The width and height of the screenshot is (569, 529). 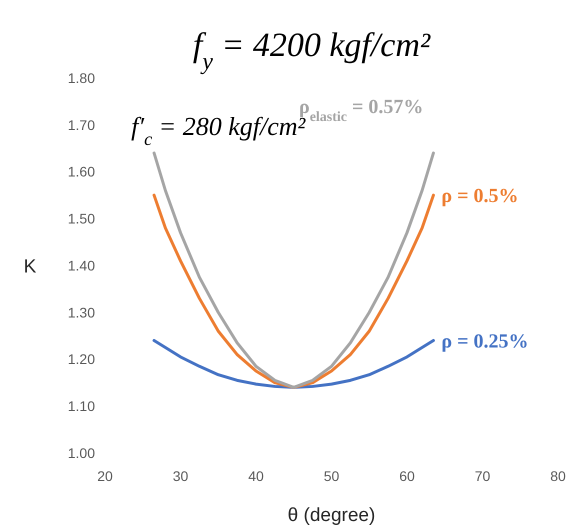 I want to click on x-axis-title: θ (degree), so click(x=332, y=515).